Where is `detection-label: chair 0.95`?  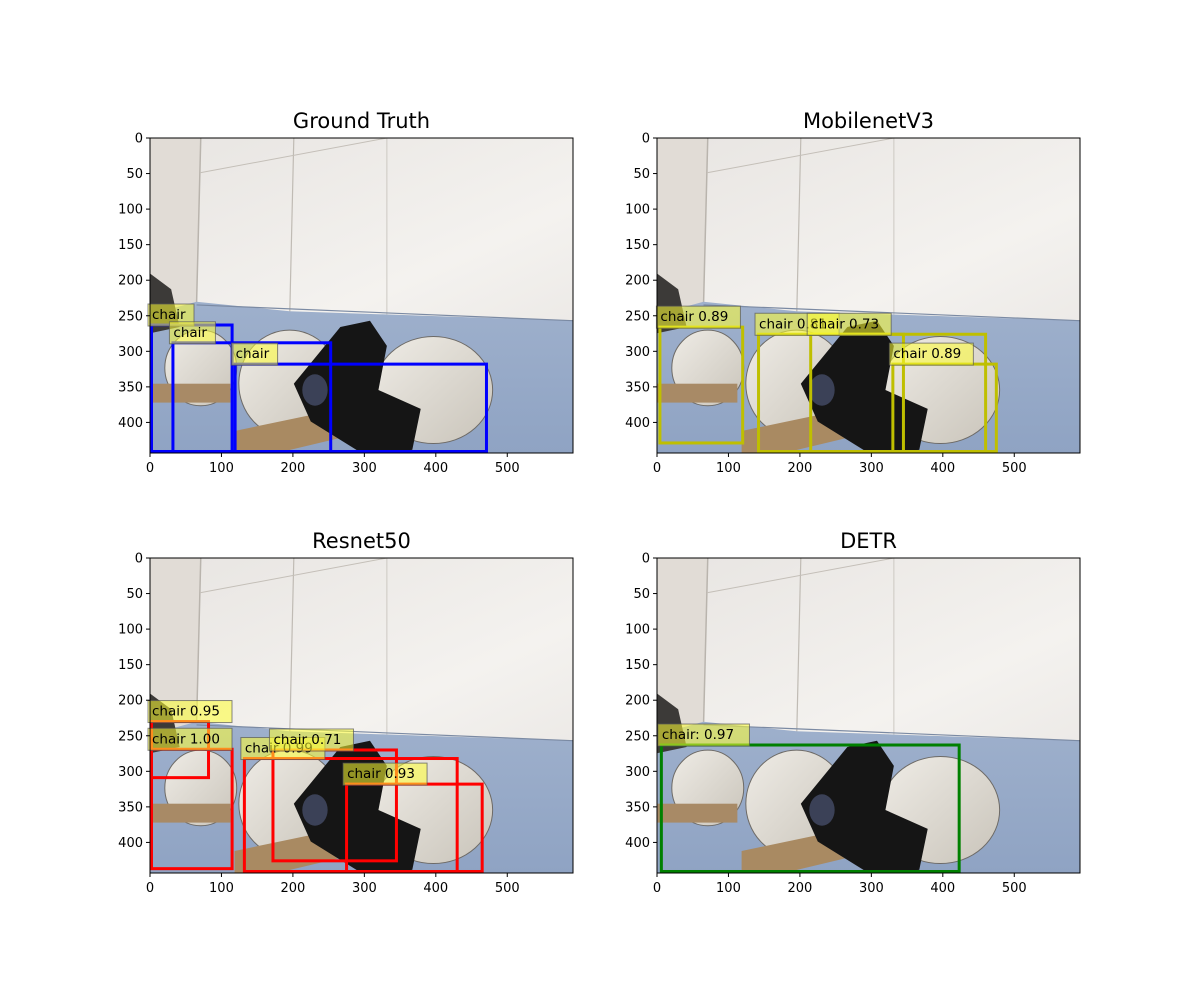
detection-label: chair 0.95 is located at coordinates (186, 712).